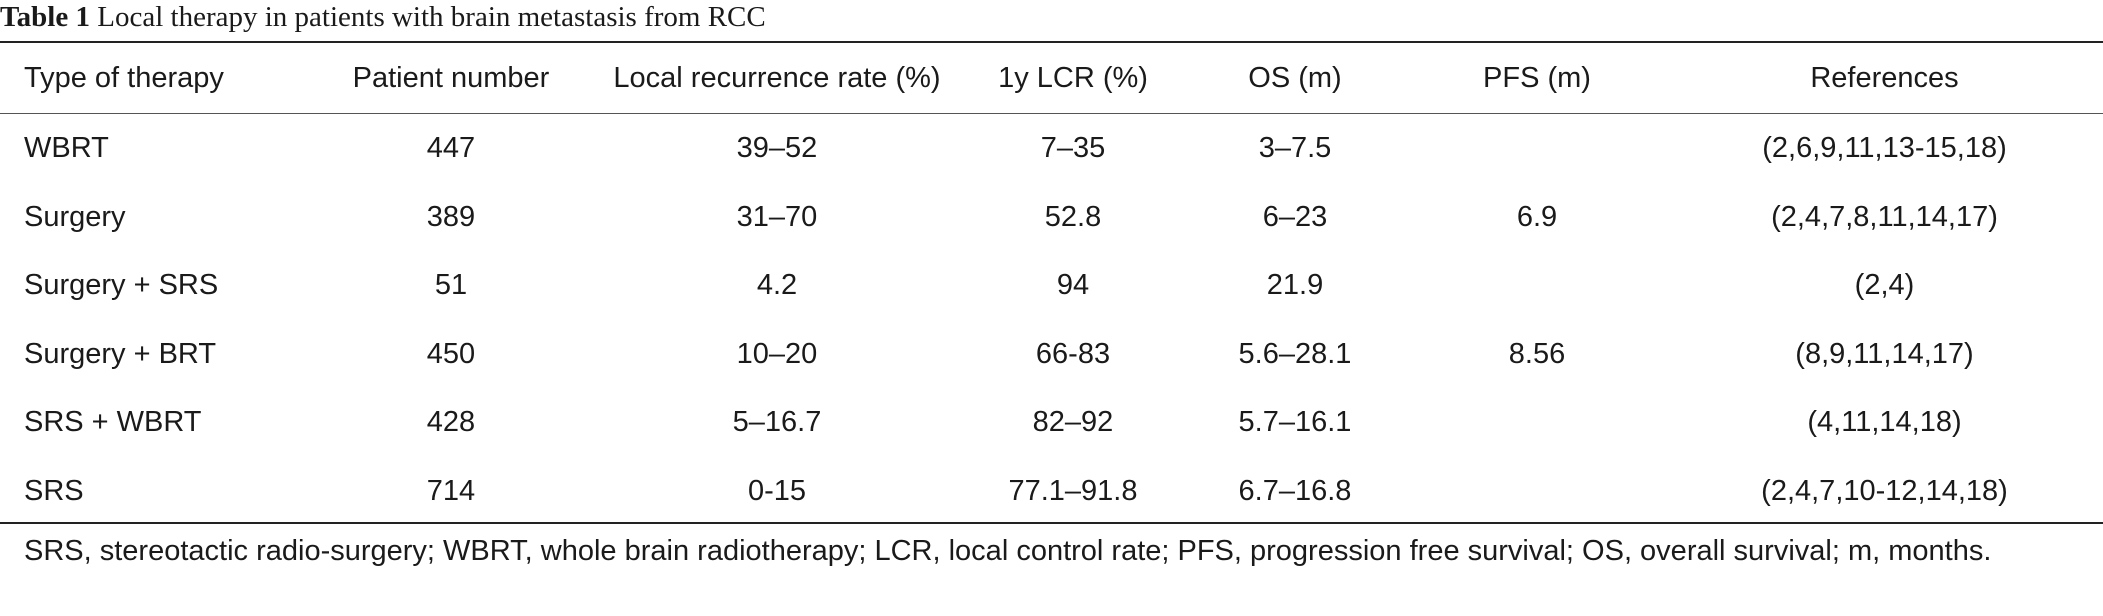 Image resolution: width=2103 pixels, height=616 pixels. Describe the element at coordinates (45, 17) in the screenshot. I see `table-caption-label: Table 1` at that location.